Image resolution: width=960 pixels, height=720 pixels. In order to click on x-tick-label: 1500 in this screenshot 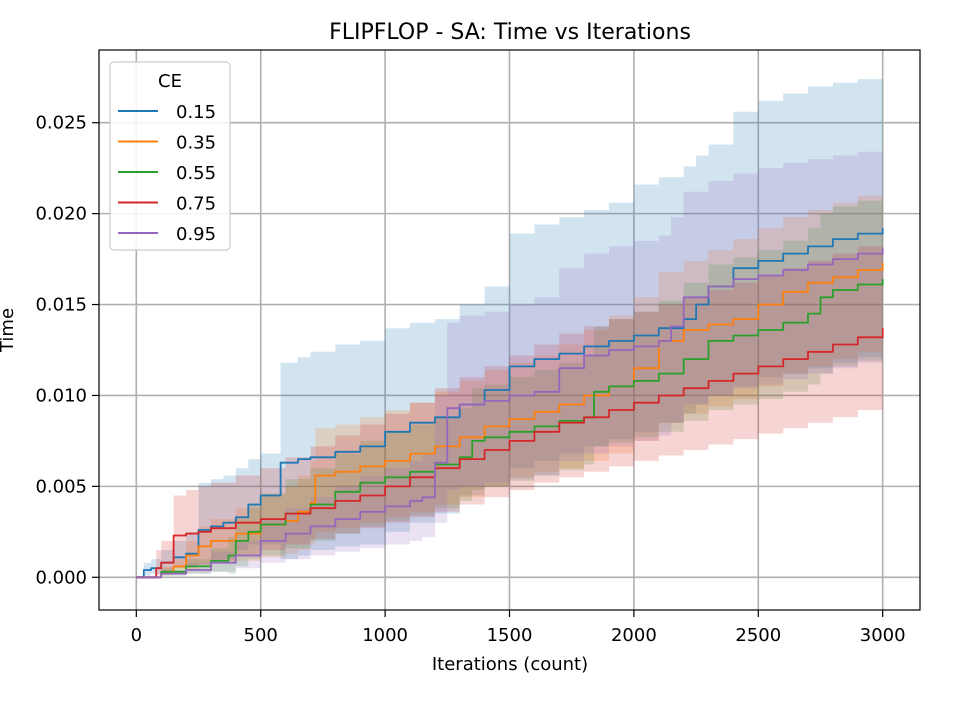, I will do `click(510, 635)`.